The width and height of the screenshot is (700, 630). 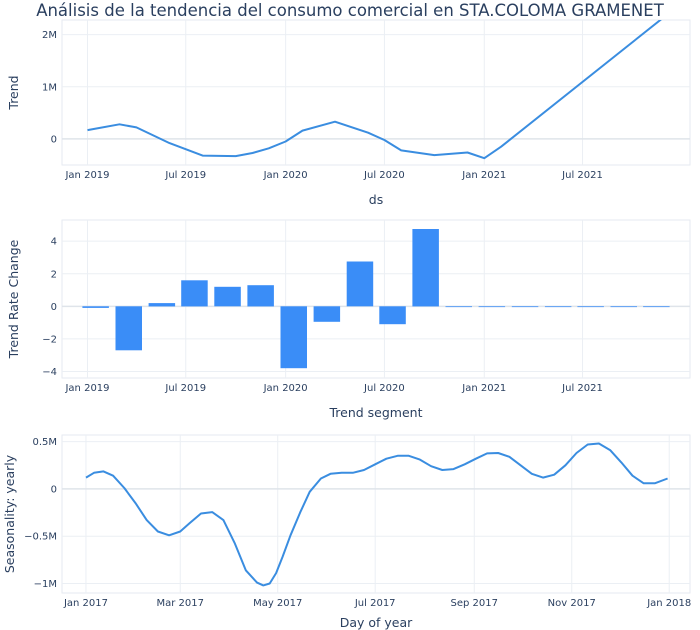 What do you see at coordinates (54, 242) in the screenshot?
I see `y-tick-label: 4` at bounding box center [54, 242].